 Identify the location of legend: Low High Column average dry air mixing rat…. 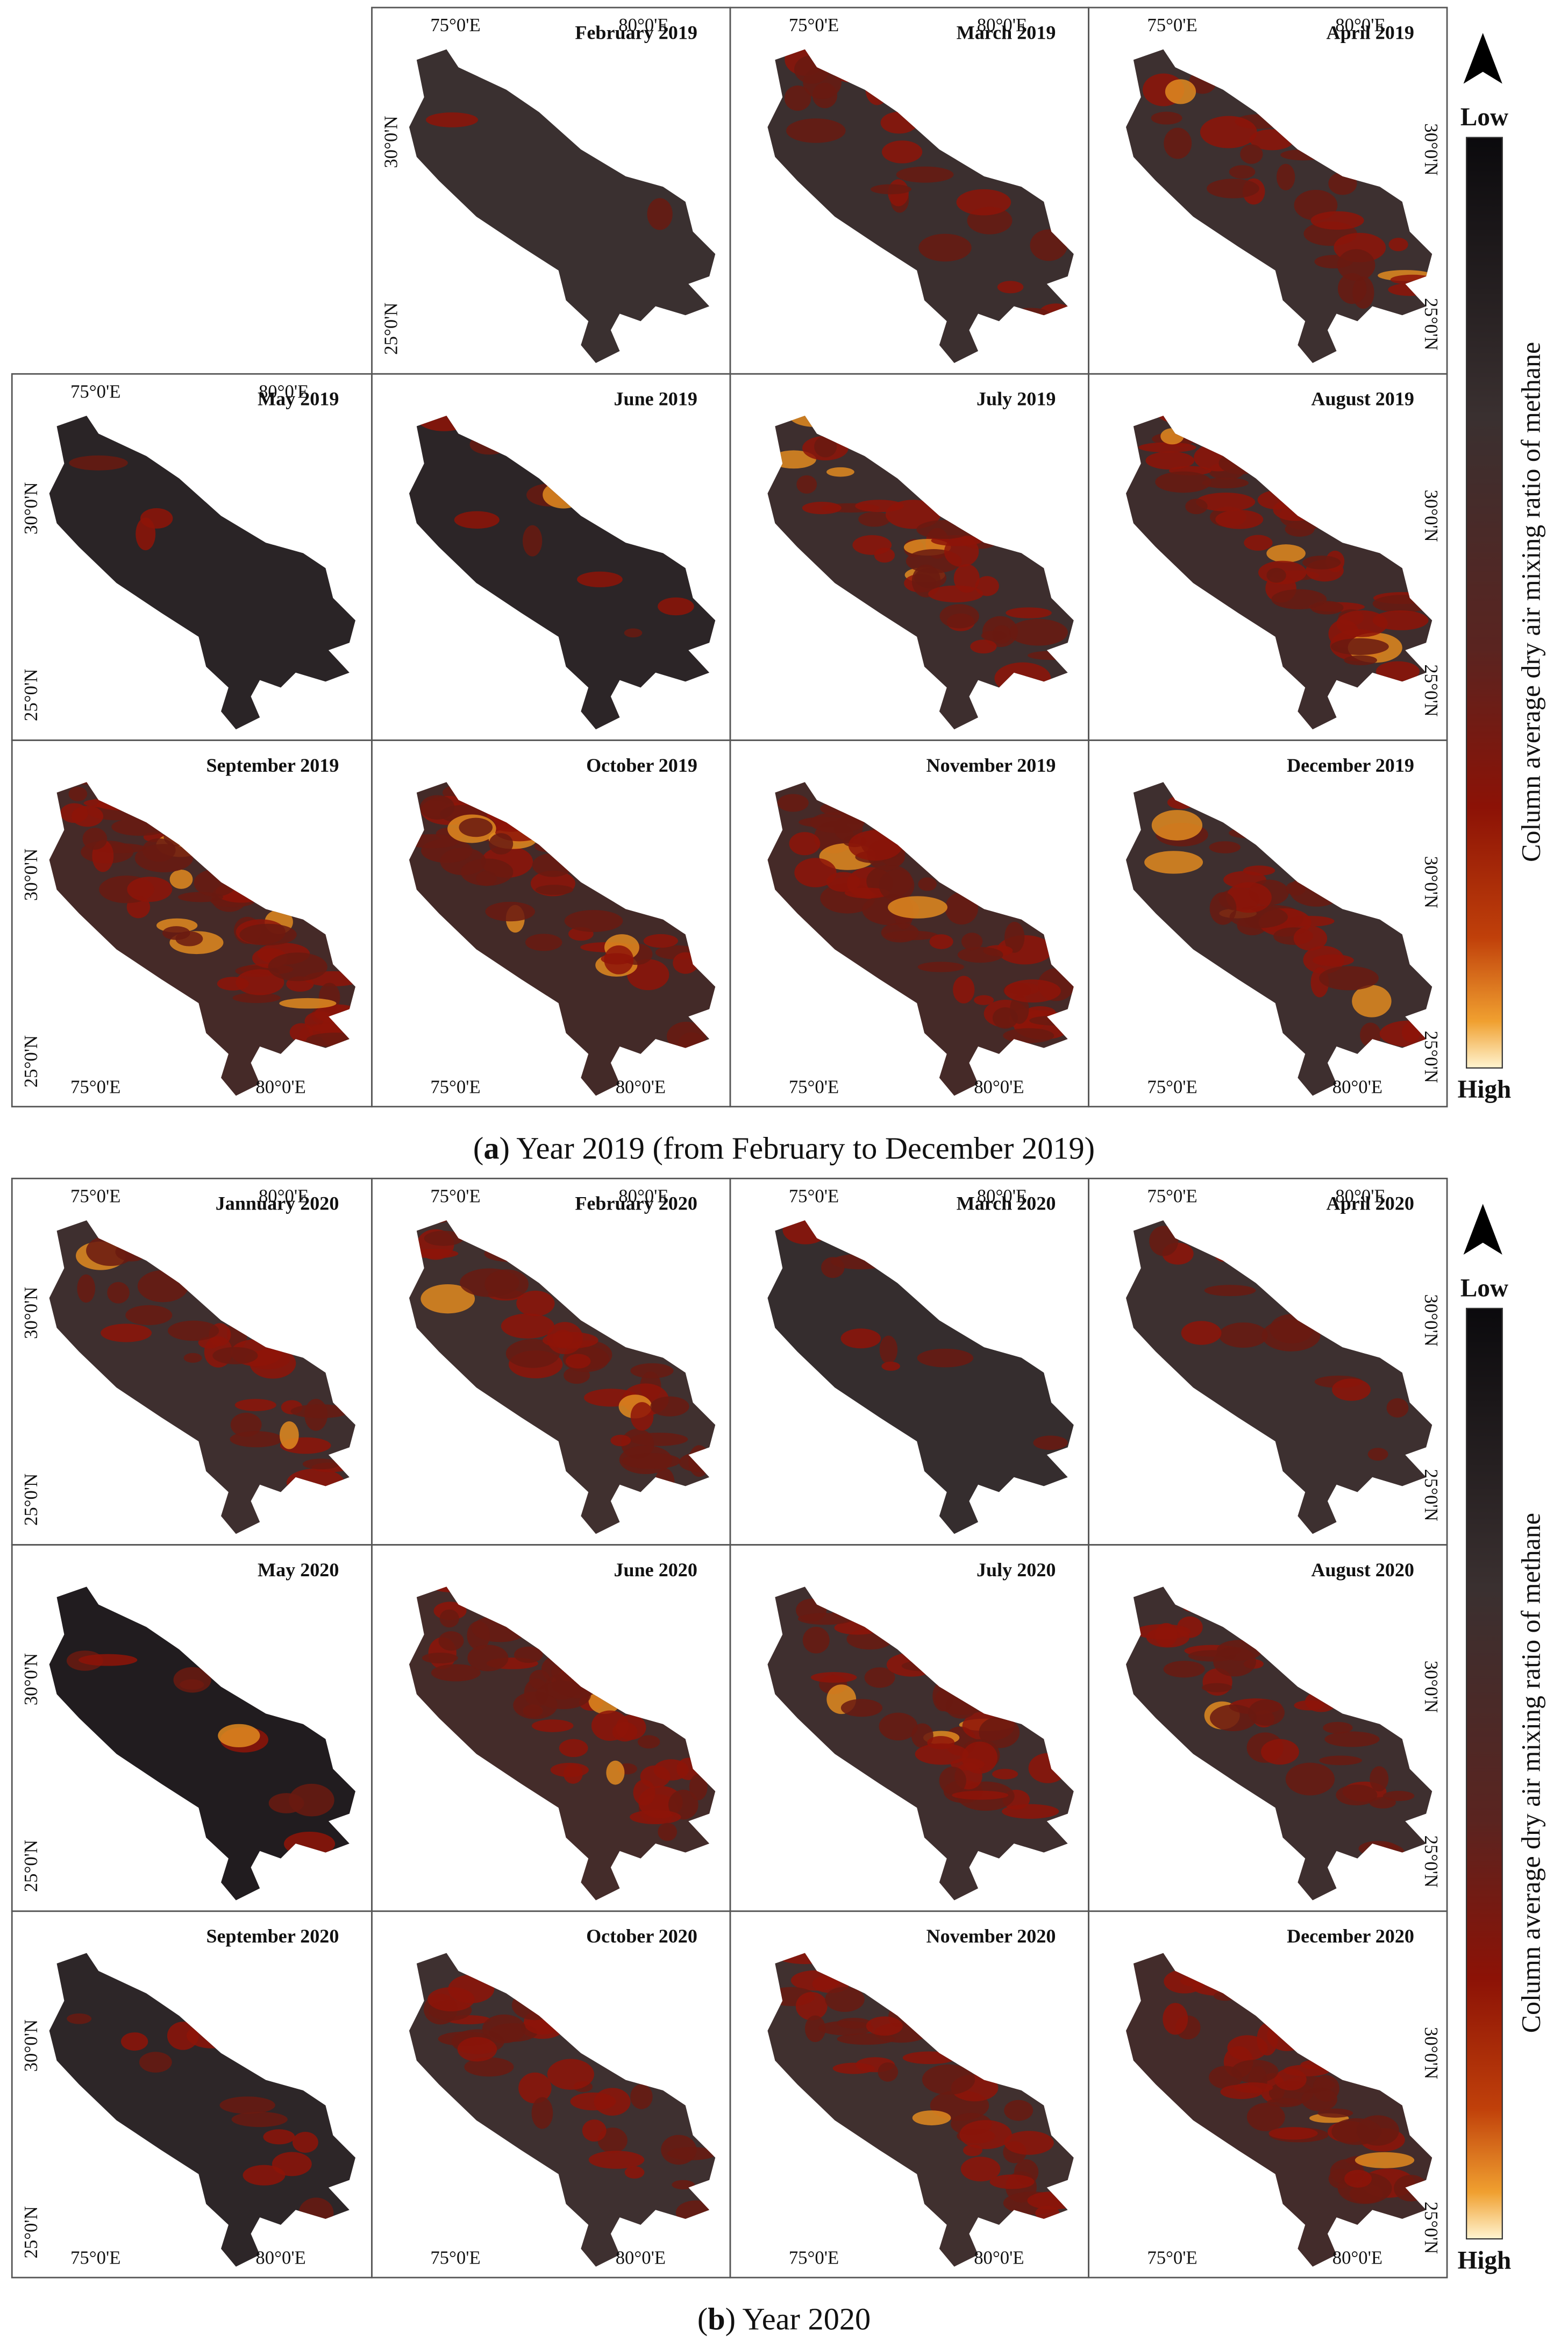
(1502, 1739).